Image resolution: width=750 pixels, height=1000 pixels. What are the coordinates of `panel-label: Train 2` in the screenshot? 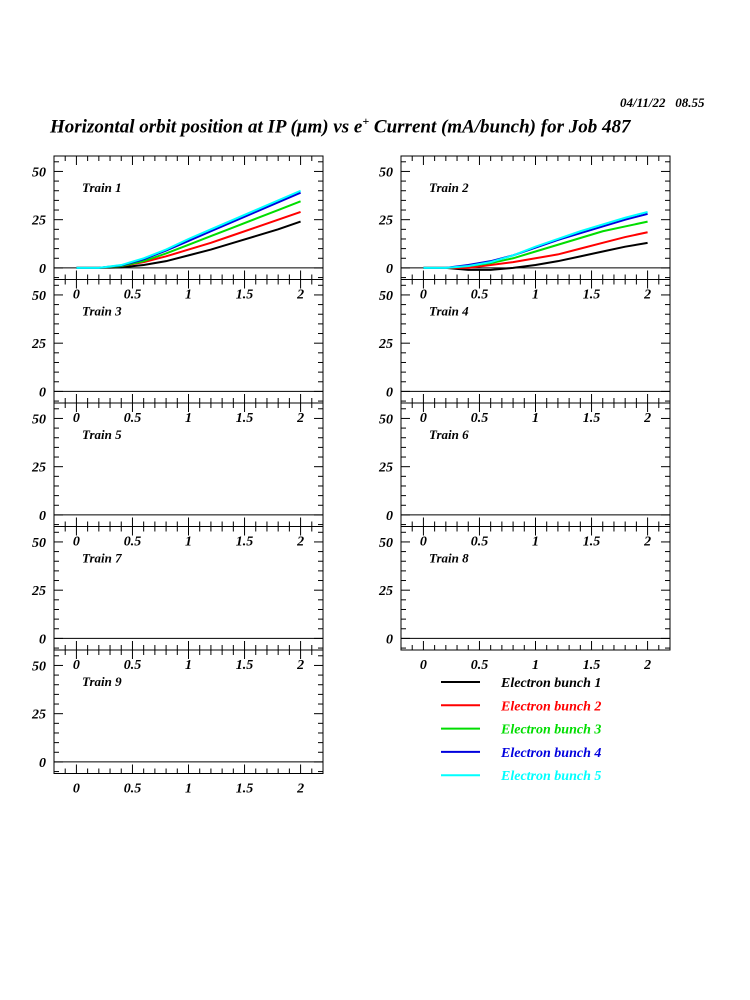 It's located at (449, 187).